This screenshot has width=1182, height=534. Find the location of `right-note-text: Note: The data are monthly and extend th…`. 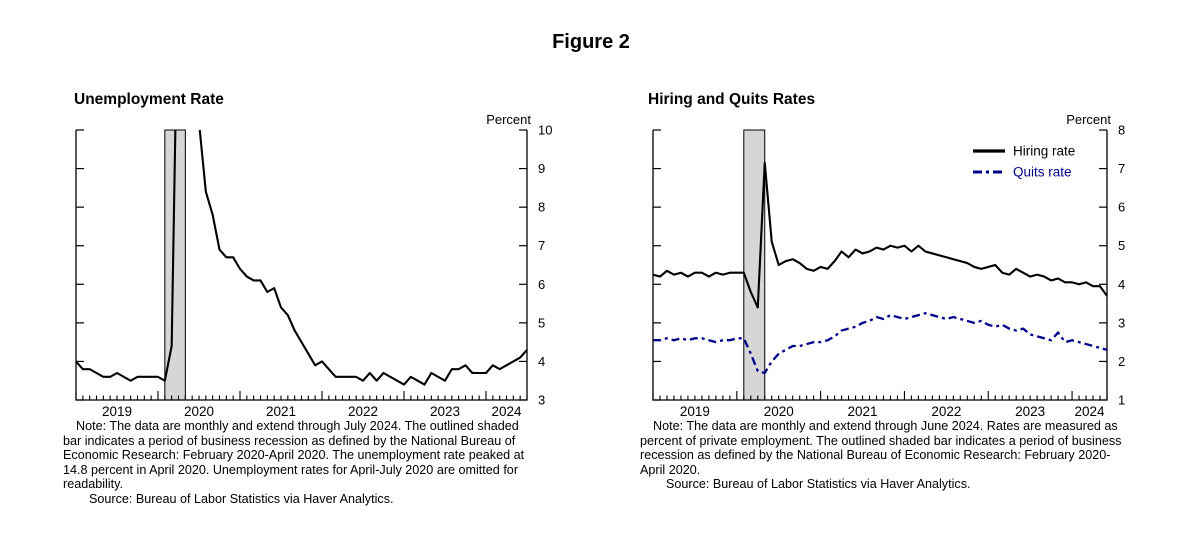

right-note-text: Note: The data are monthly and extend th… is located at coordinates (881, 448).